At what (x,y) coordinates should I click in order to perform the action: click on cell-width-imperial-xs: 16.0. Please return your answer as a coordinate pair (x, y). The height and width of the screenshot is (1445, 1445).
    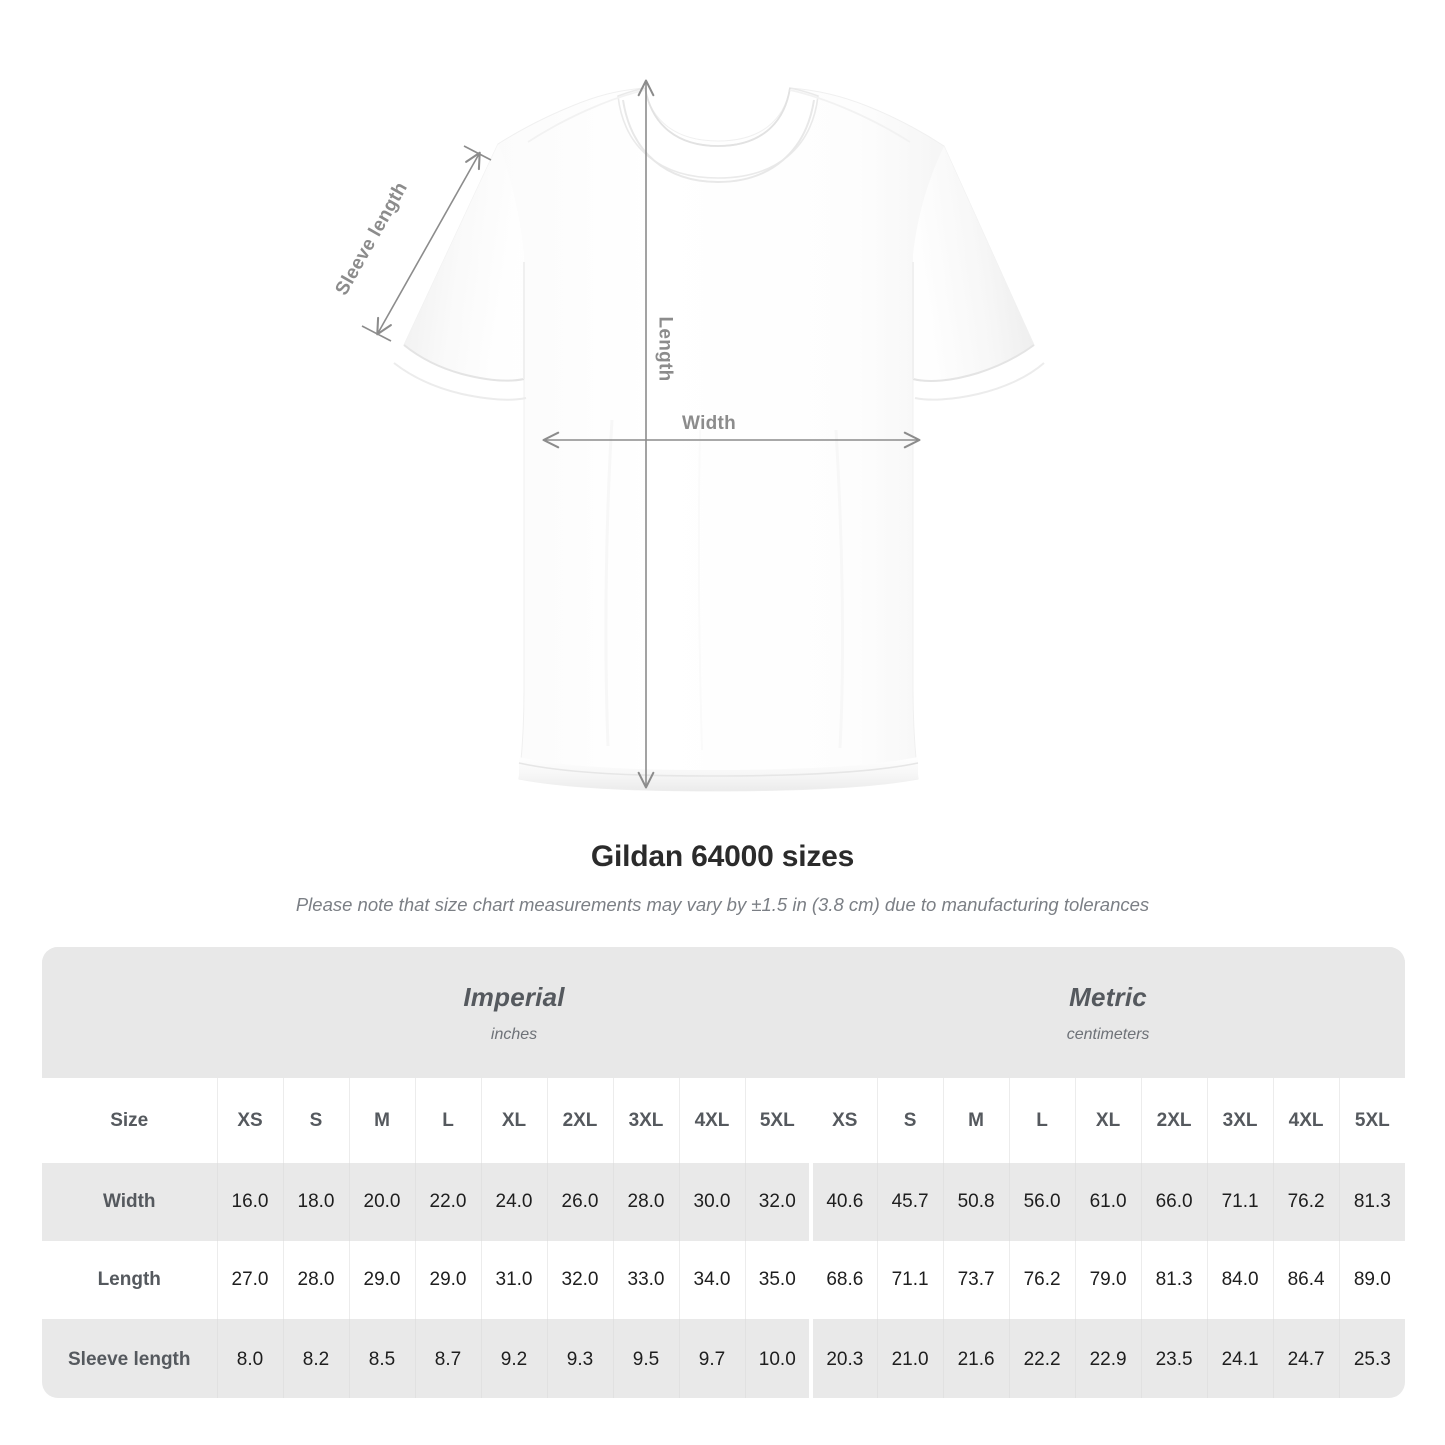
    Looking at the image, I should click on (249, 1202).